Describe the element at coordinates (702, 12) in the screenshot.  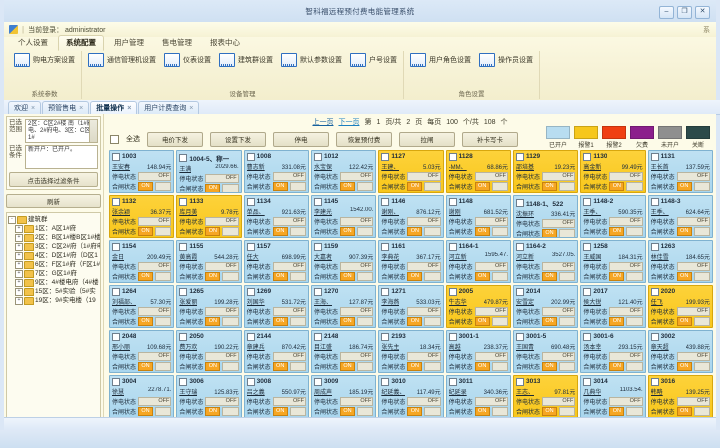
I see `close-button: ✕` at that location.